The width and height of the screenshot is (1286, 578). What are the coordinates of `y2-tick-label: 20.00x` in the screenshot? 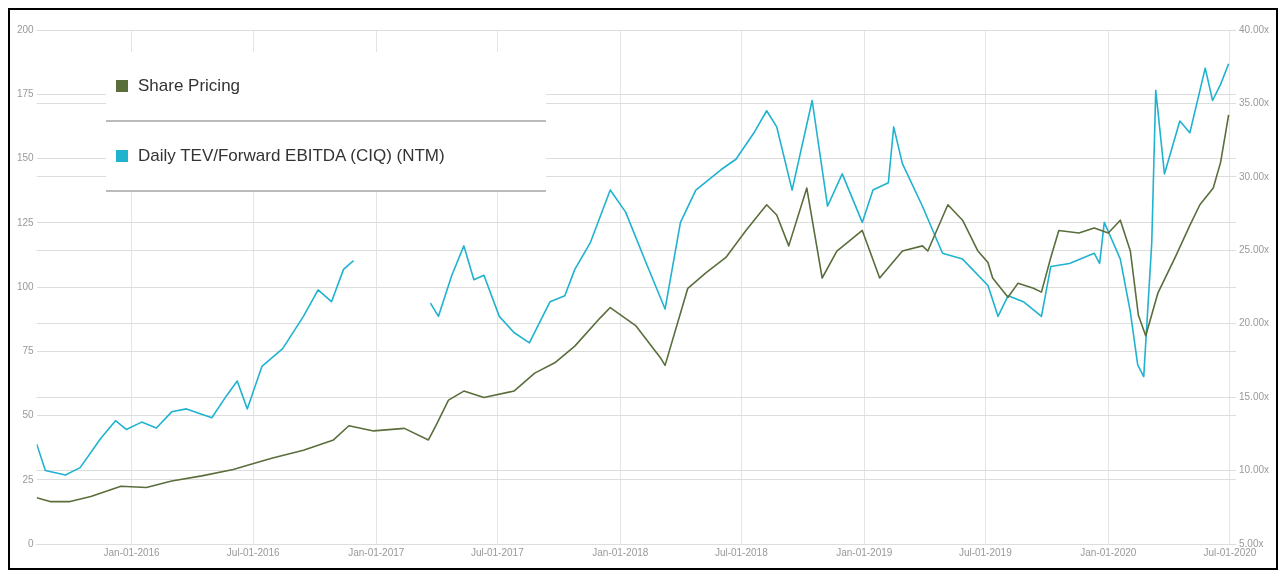 It's located at (1254, 323).